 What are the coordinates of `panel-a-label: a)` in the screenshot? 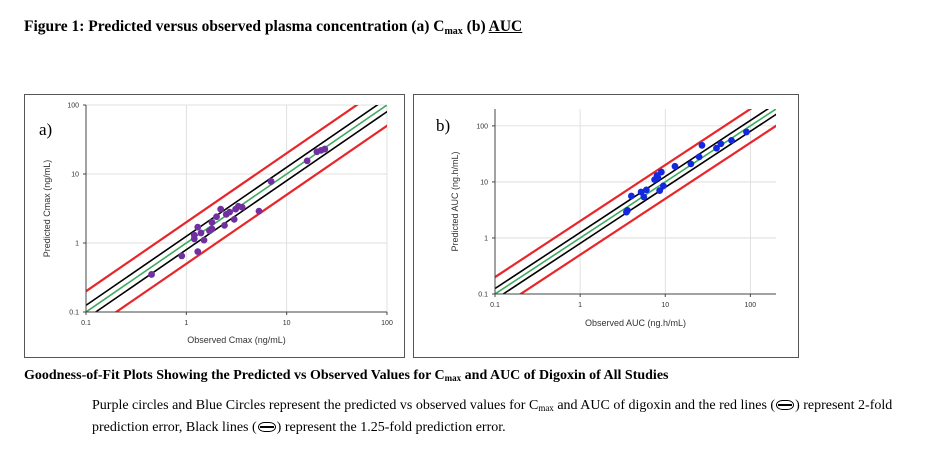 It's located at (45, 129).